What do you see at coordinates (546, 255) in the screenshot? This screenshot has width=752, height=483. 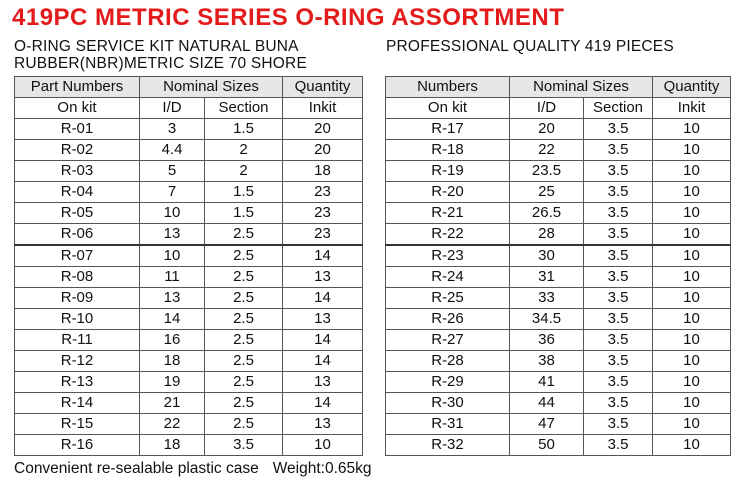 I see `cell-id: 30` at bounding box center [546, 255].